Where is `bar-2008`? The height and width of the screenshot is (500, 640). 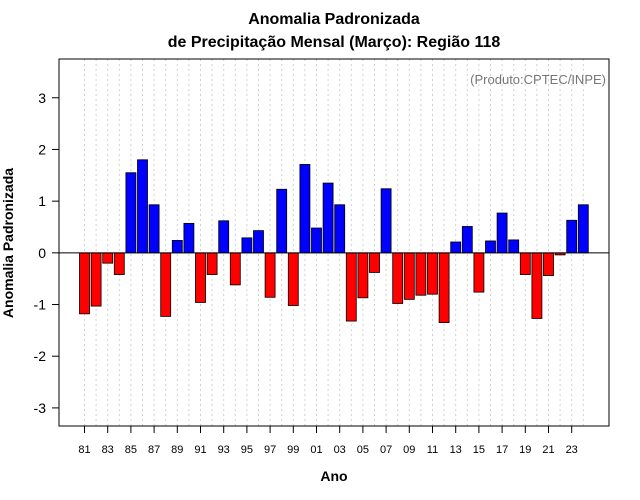 bar-2008 is located at coordinates (398, 278).